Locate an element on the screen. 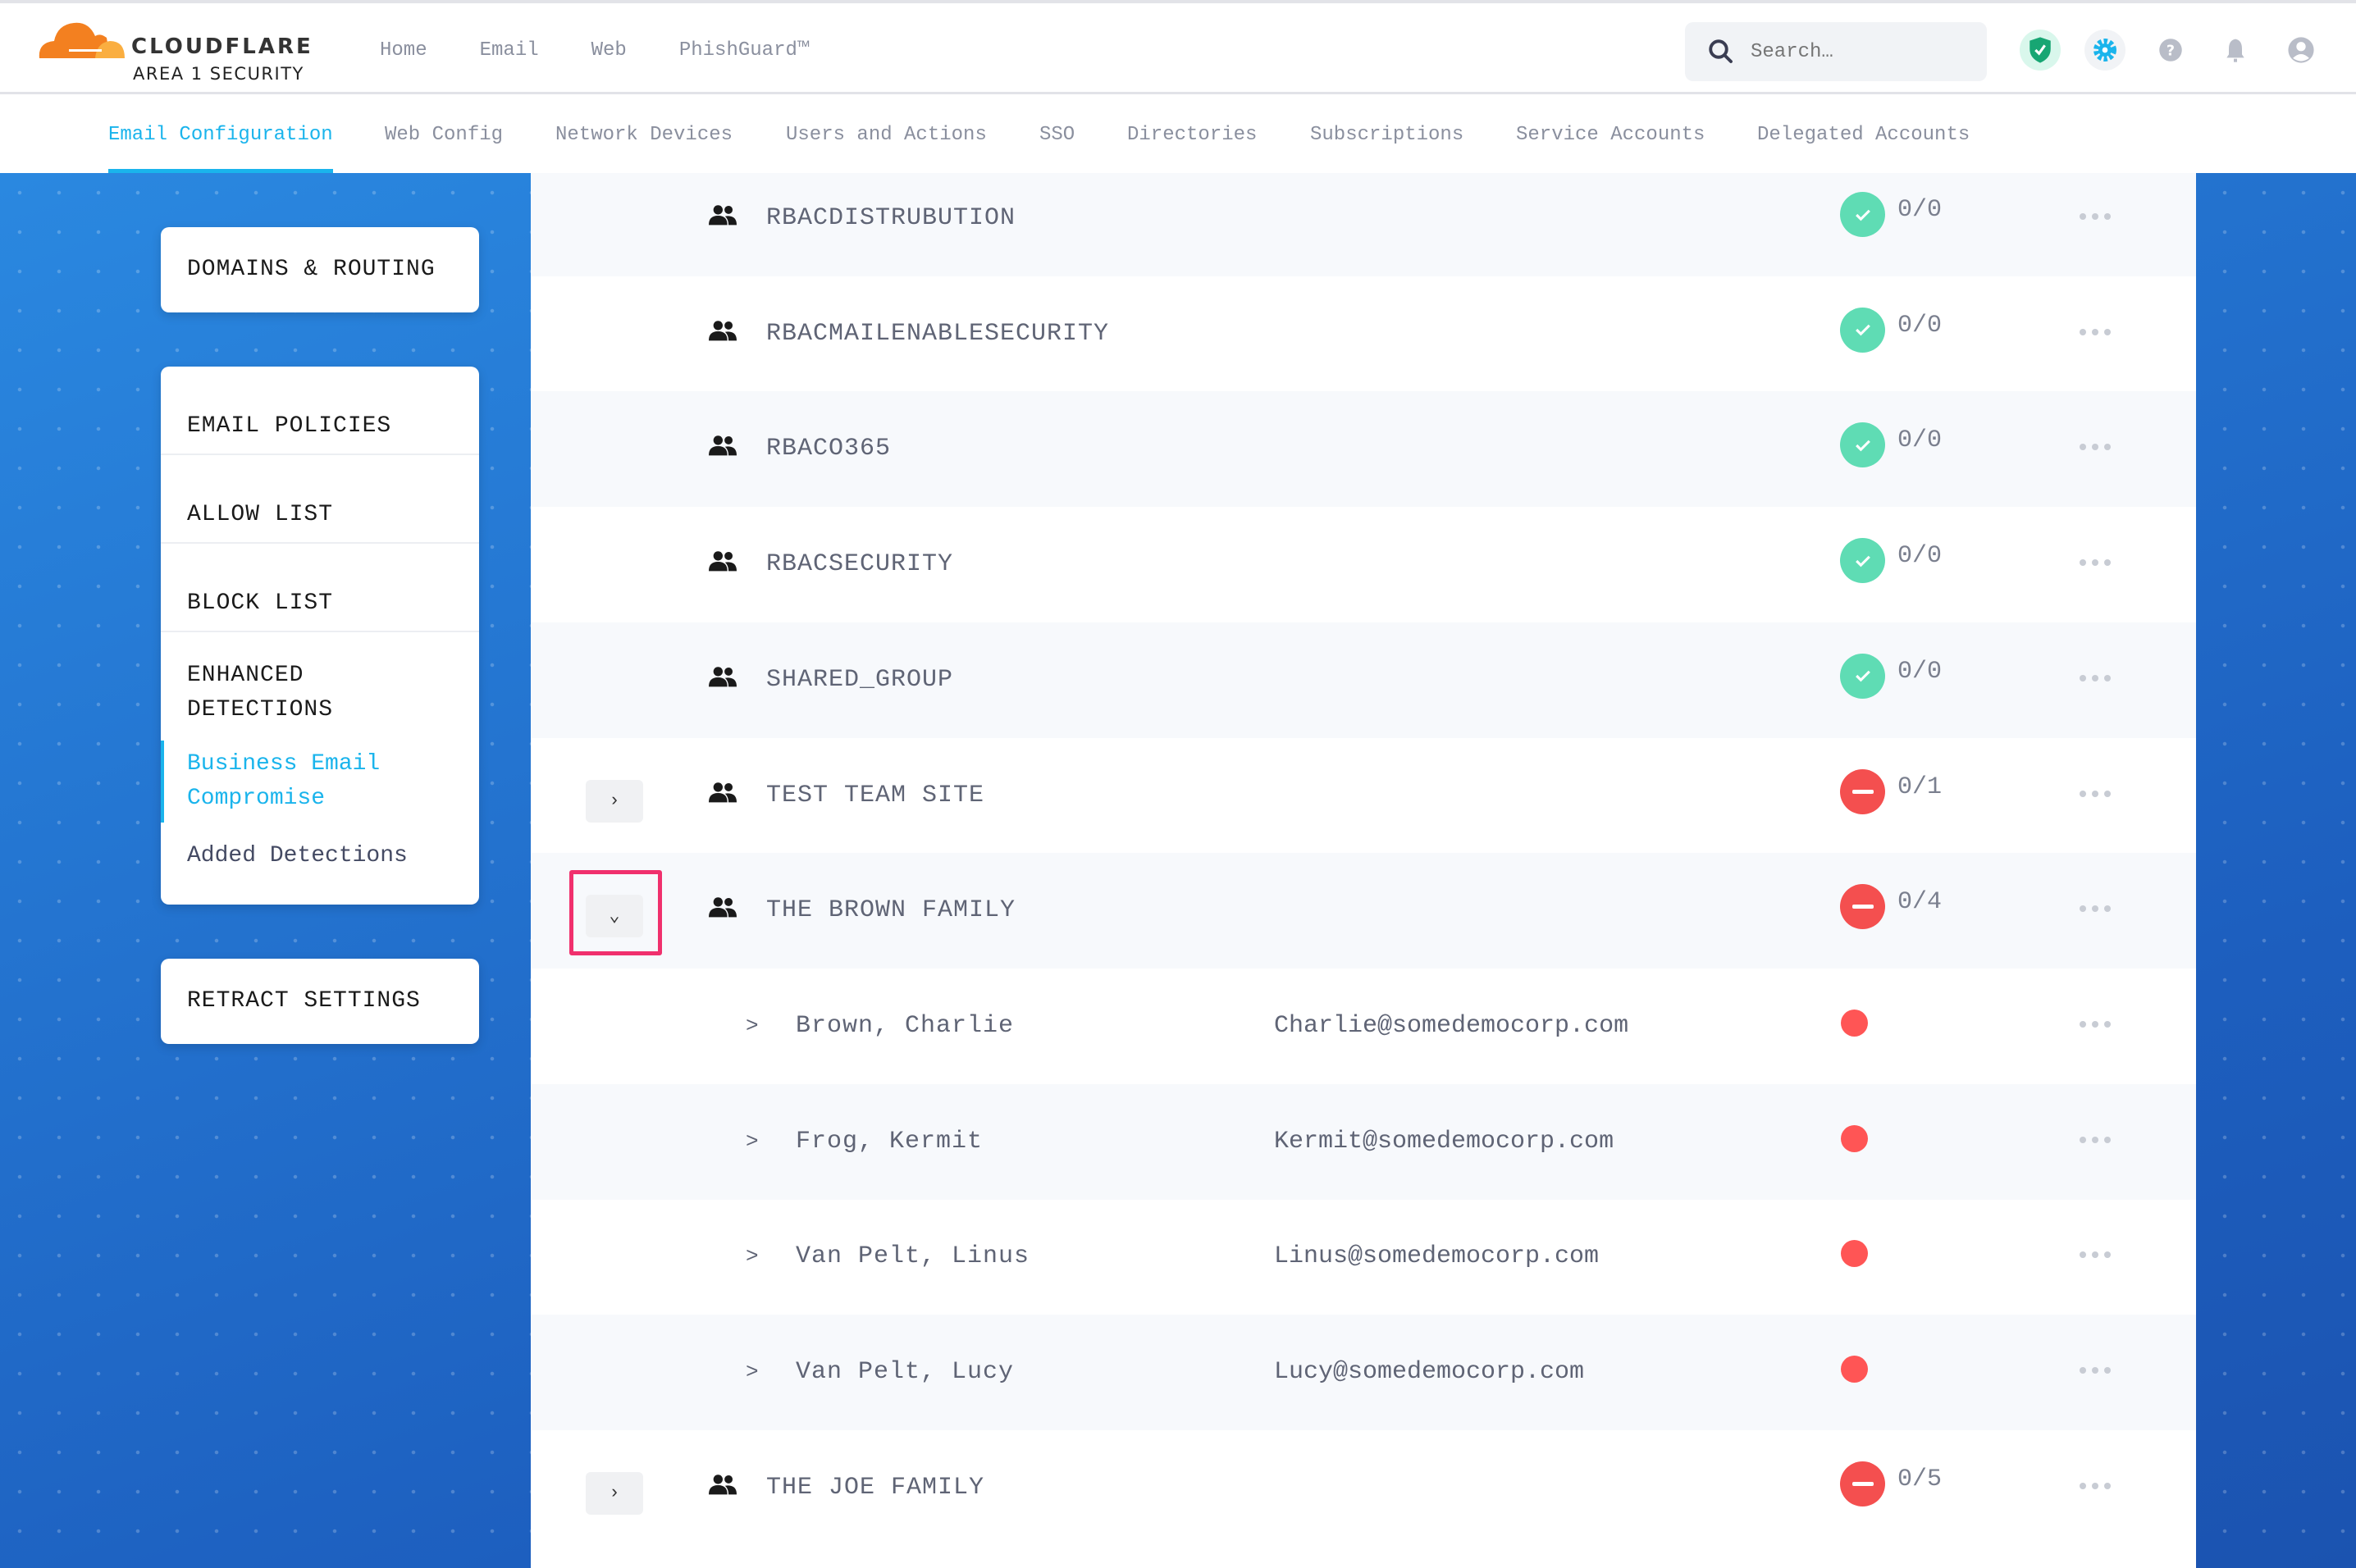  member-row: > Van Pelt, Lucy Lucy@somedemocorp.com is located at coordinates (1363, 1372).